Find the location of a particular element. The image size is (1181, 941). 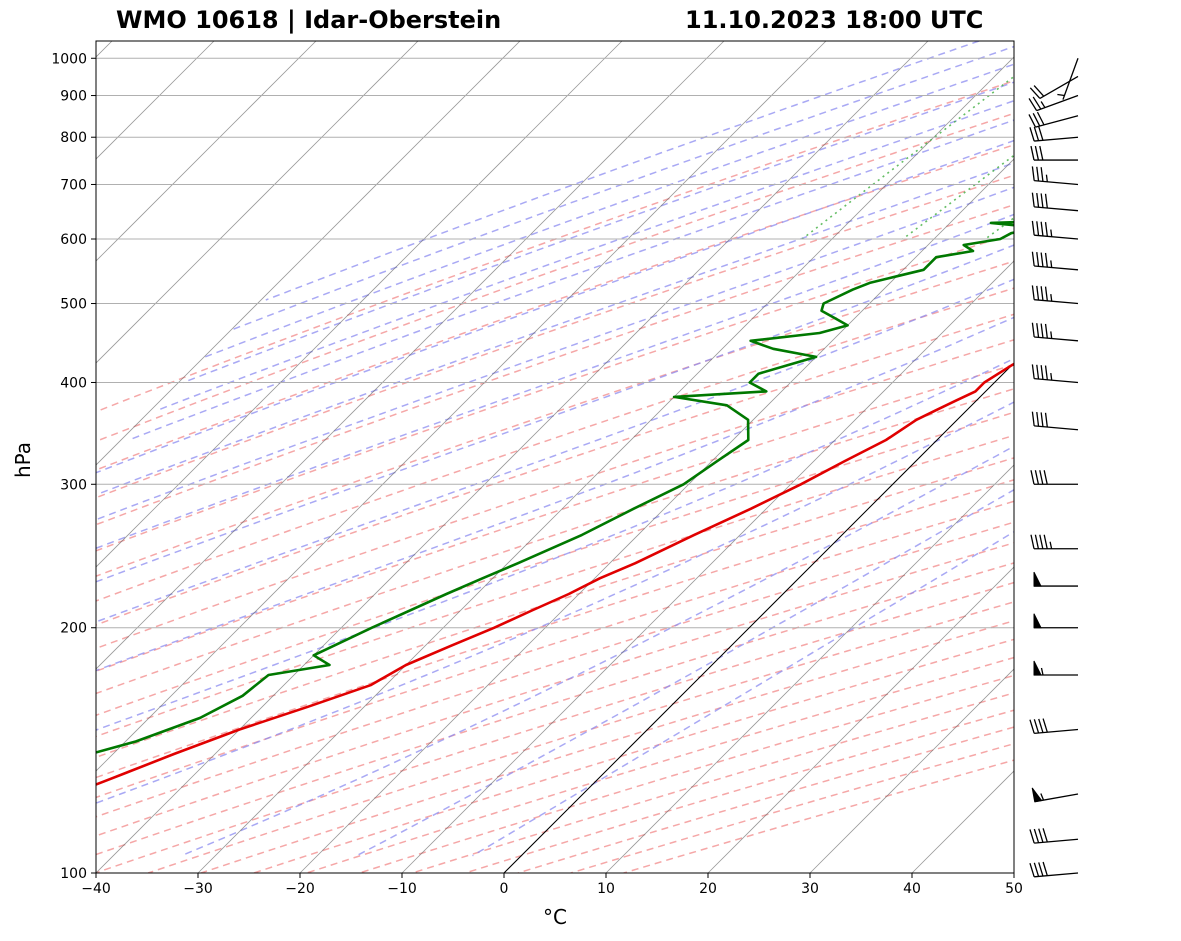

x-tick-label: −20 is located at coordinates (300, 889).